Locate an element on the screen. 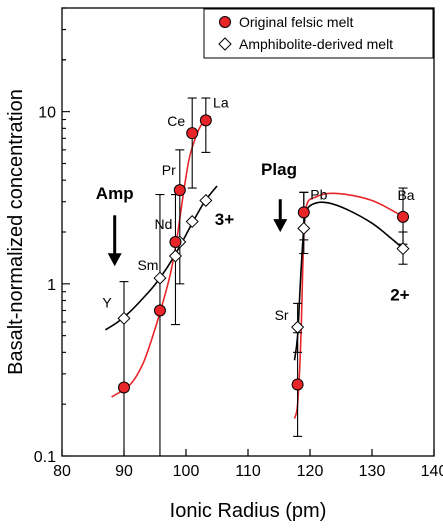 The width and height of the screenshot is (443, 528). x-tick-label: 110 is located at coordinates (248, 471).